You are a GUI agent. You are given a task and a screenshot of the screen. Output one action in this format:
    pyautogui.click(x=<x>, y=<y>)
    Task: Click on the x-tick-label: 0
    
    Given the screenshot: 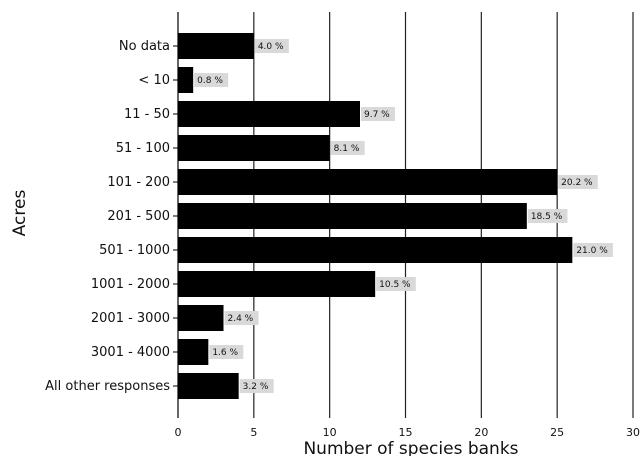 What is the action you would take?
    pyautogui.click(x=178, y=432)
    